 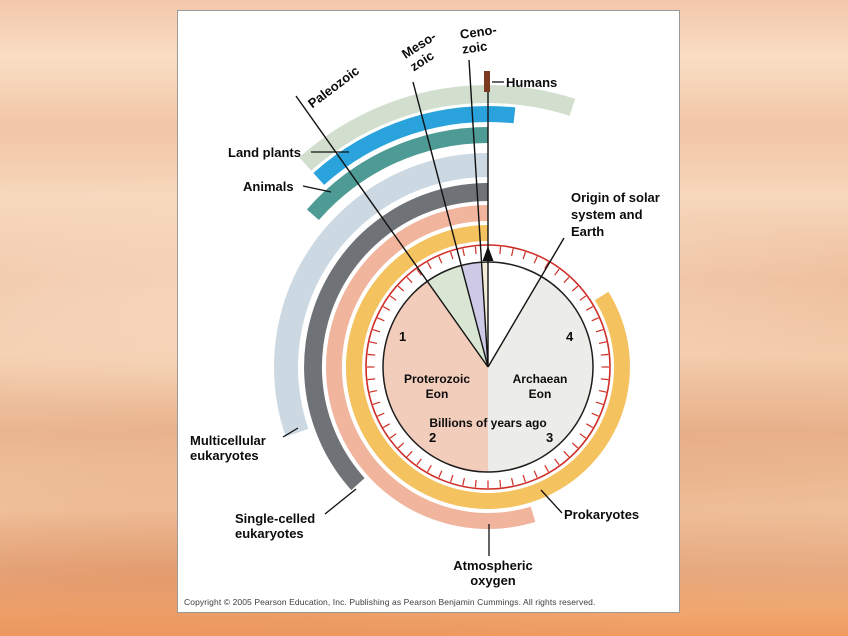 I want to click on humans-marker, so click(x=487, y=81).